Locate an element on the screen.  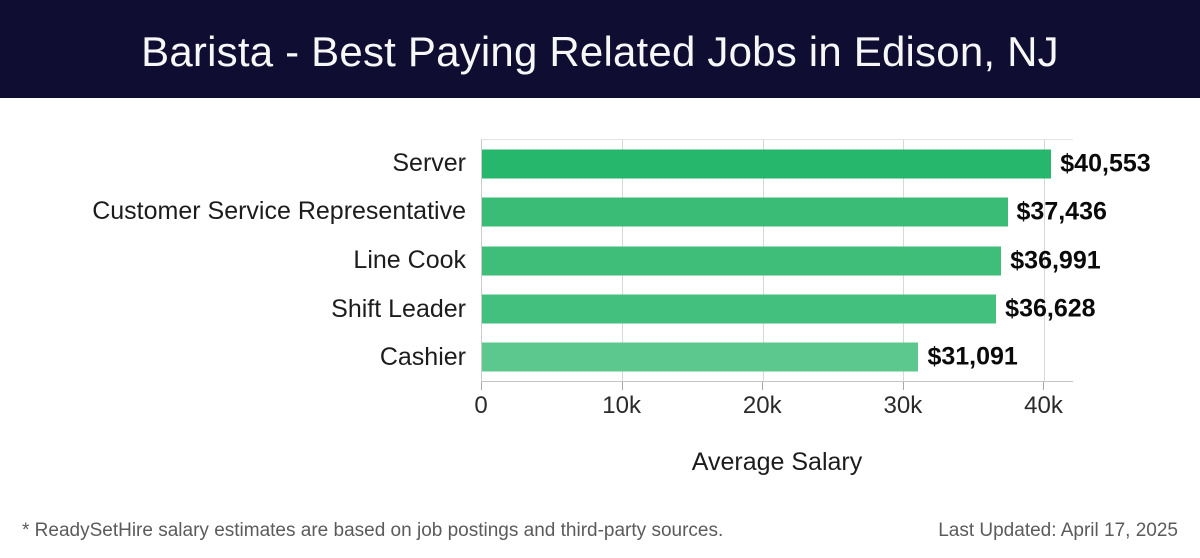
bar-row: $31,091 is located at coordinates (777, 357).